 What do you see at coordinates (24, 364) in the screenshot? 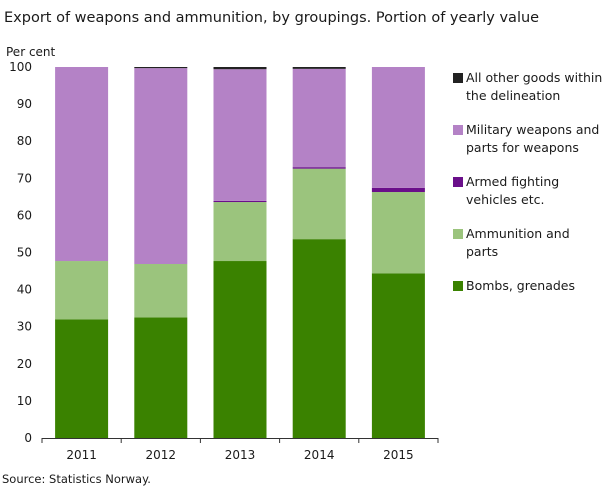
I see `y-tick-label: 20` at bounding box center [24, 364].